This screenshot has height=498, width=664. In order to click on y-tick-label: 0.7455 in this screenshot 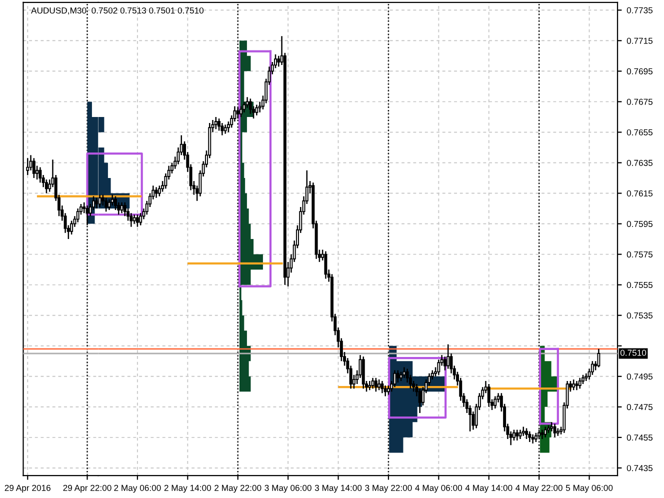, I will do `click(639, 437)`.